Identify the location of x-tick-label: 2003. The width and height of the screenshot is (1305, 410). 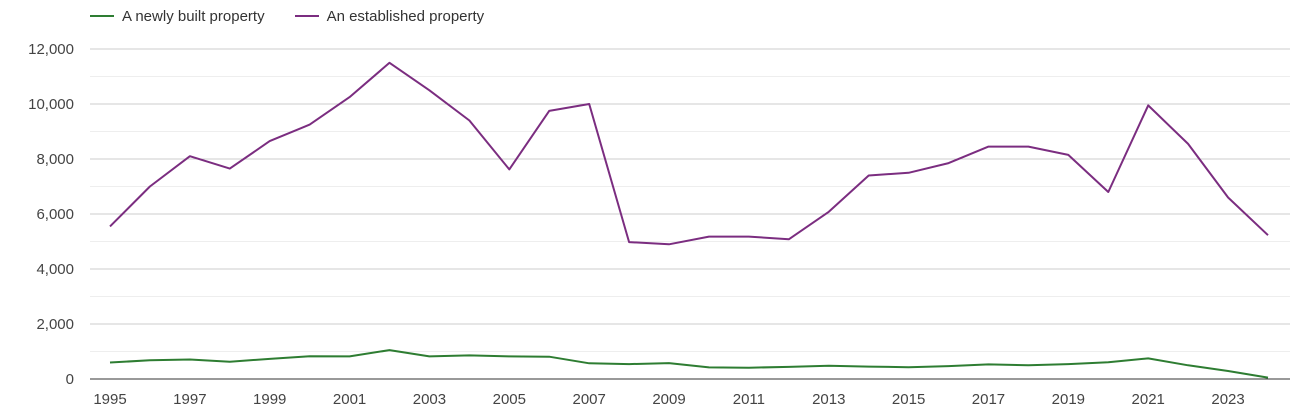
(429, 399).